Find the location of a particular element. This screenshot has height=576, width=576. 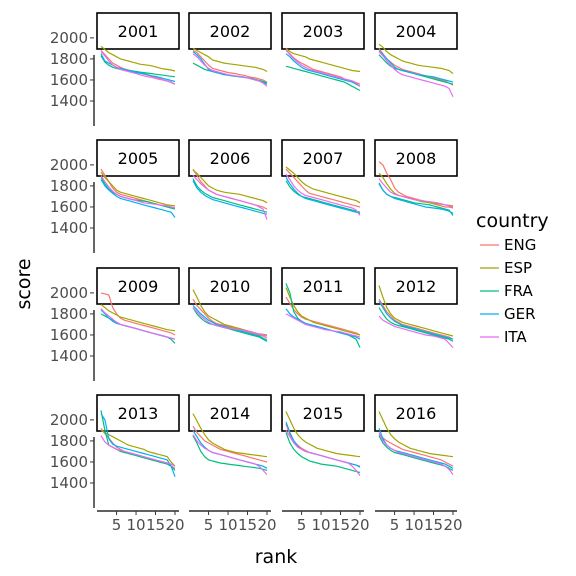

legend-label: GER is located at coordinates (520, 314).